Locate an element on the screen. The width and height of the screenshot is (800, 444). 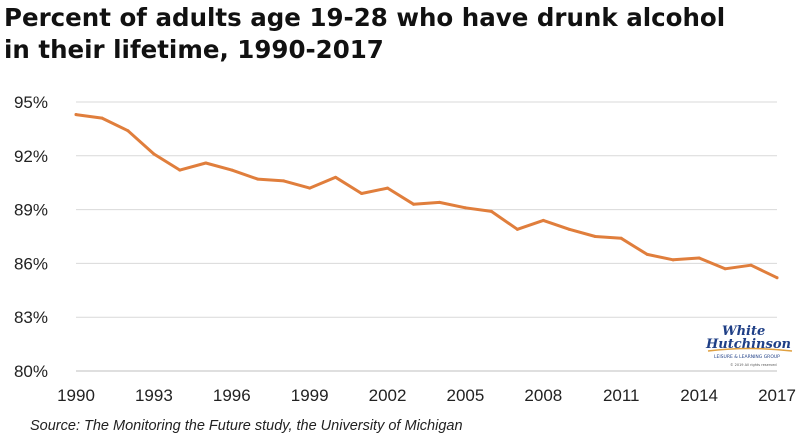
y-tick-label: 83% is located at coordinates (31, 317).